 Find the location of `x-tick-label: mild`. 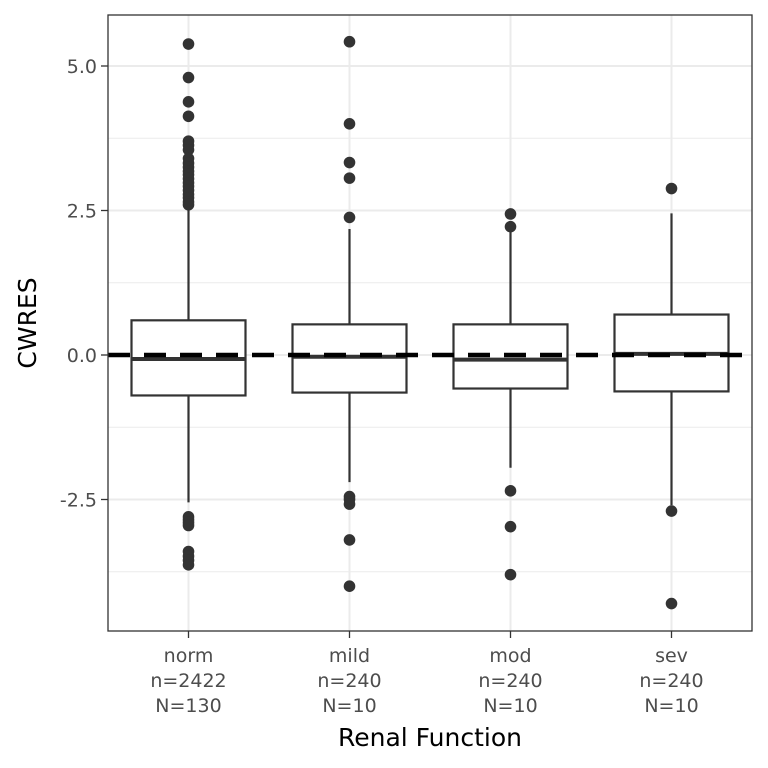

x-tick-label: mild is located at coordinates (349, 656).